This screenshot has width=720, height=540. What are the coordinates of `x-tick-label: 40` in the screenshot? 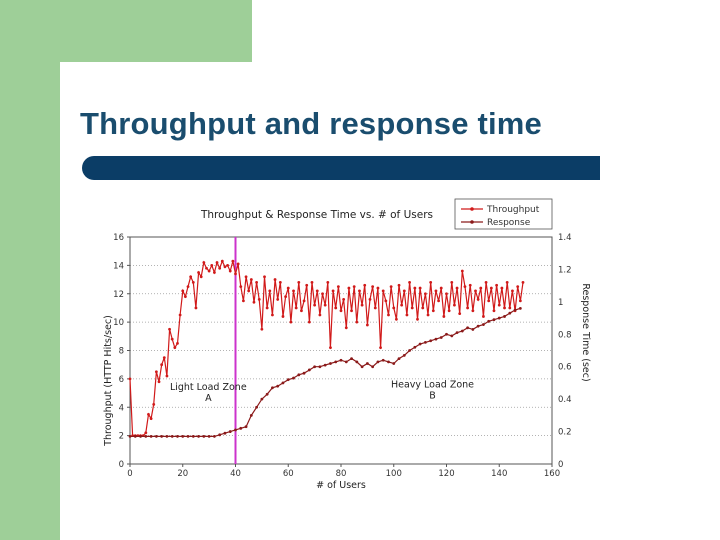 It's located at (235, 474).